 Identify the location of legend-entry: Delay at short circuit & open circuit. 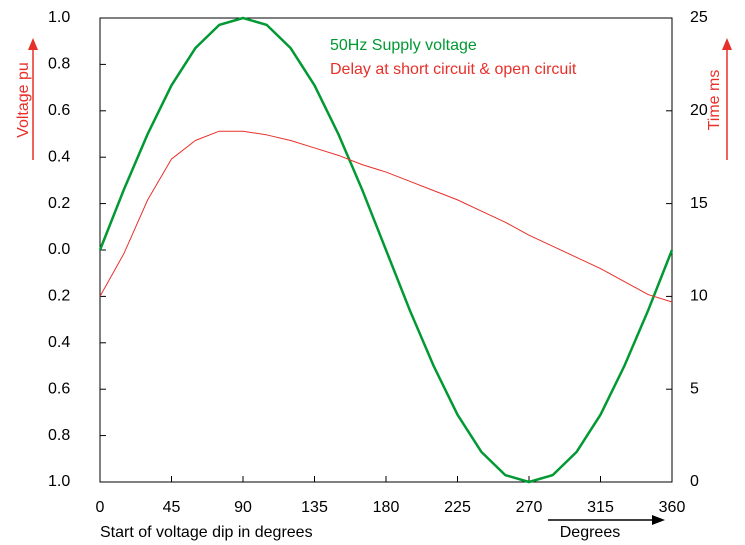
(453, 69).